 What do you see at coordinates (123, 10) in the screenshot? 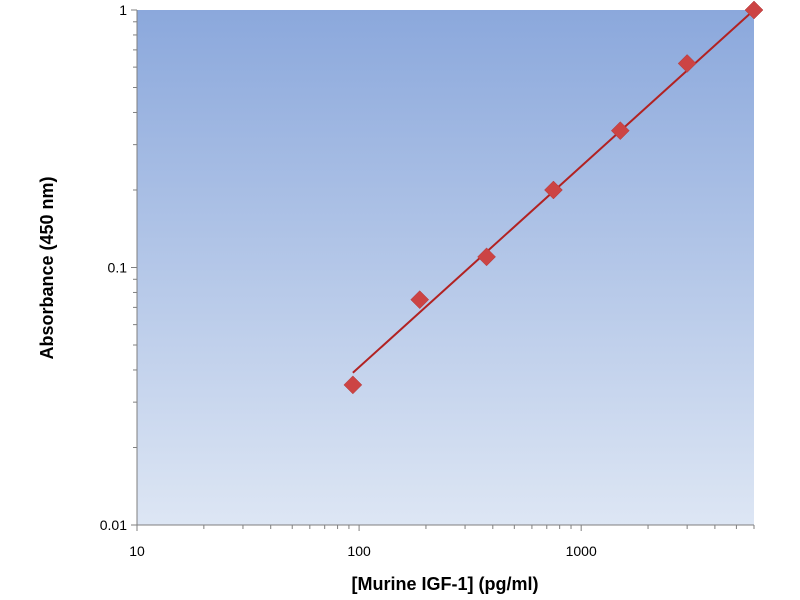
I see `y-tick-label: 1` at bounding box center [123, 10].